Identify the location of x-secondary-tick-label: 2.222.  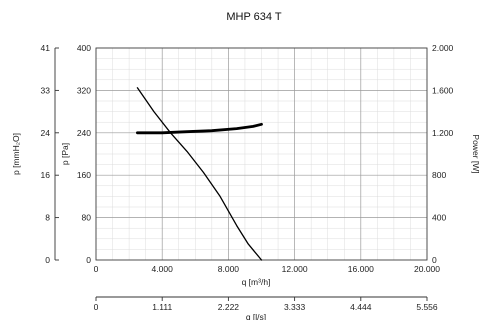
(229, 307).